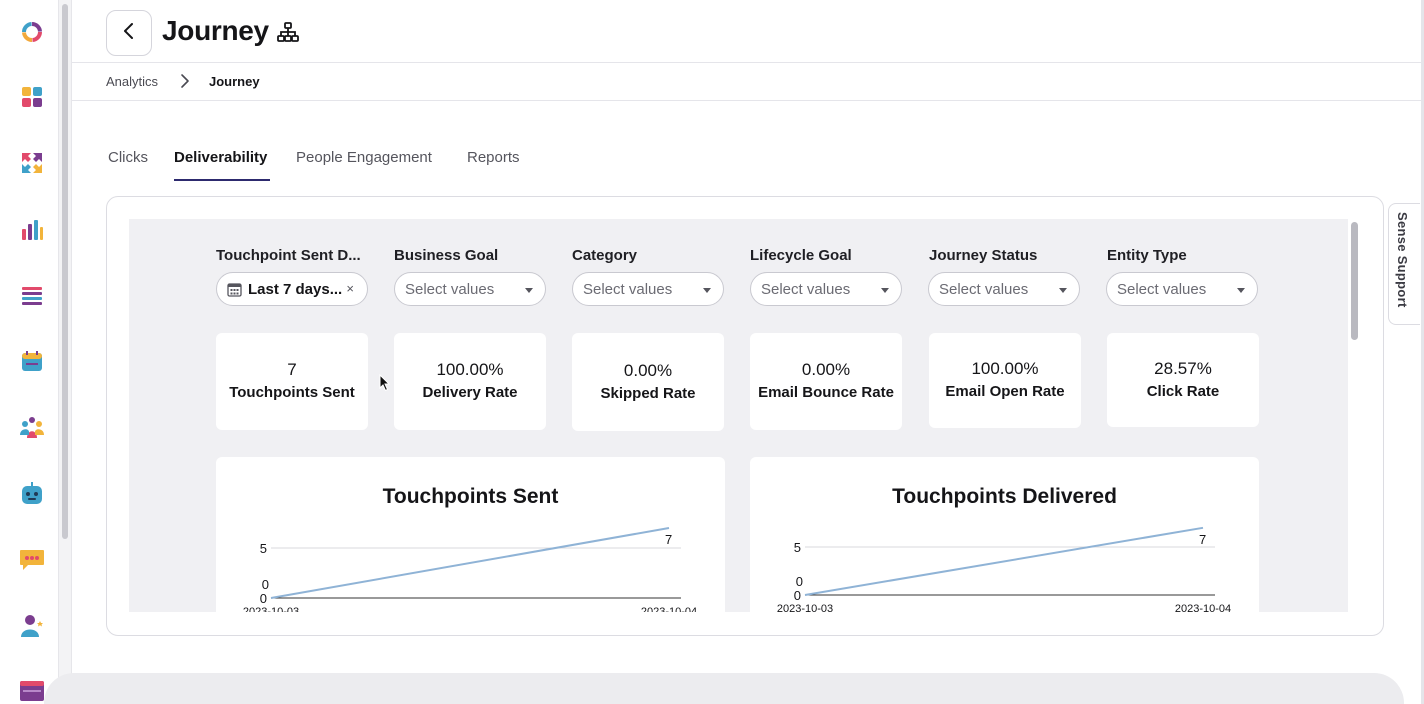  I want to click on kpi-email-open-rate: 100.00% Email Open Rate, so click(1005, 380).